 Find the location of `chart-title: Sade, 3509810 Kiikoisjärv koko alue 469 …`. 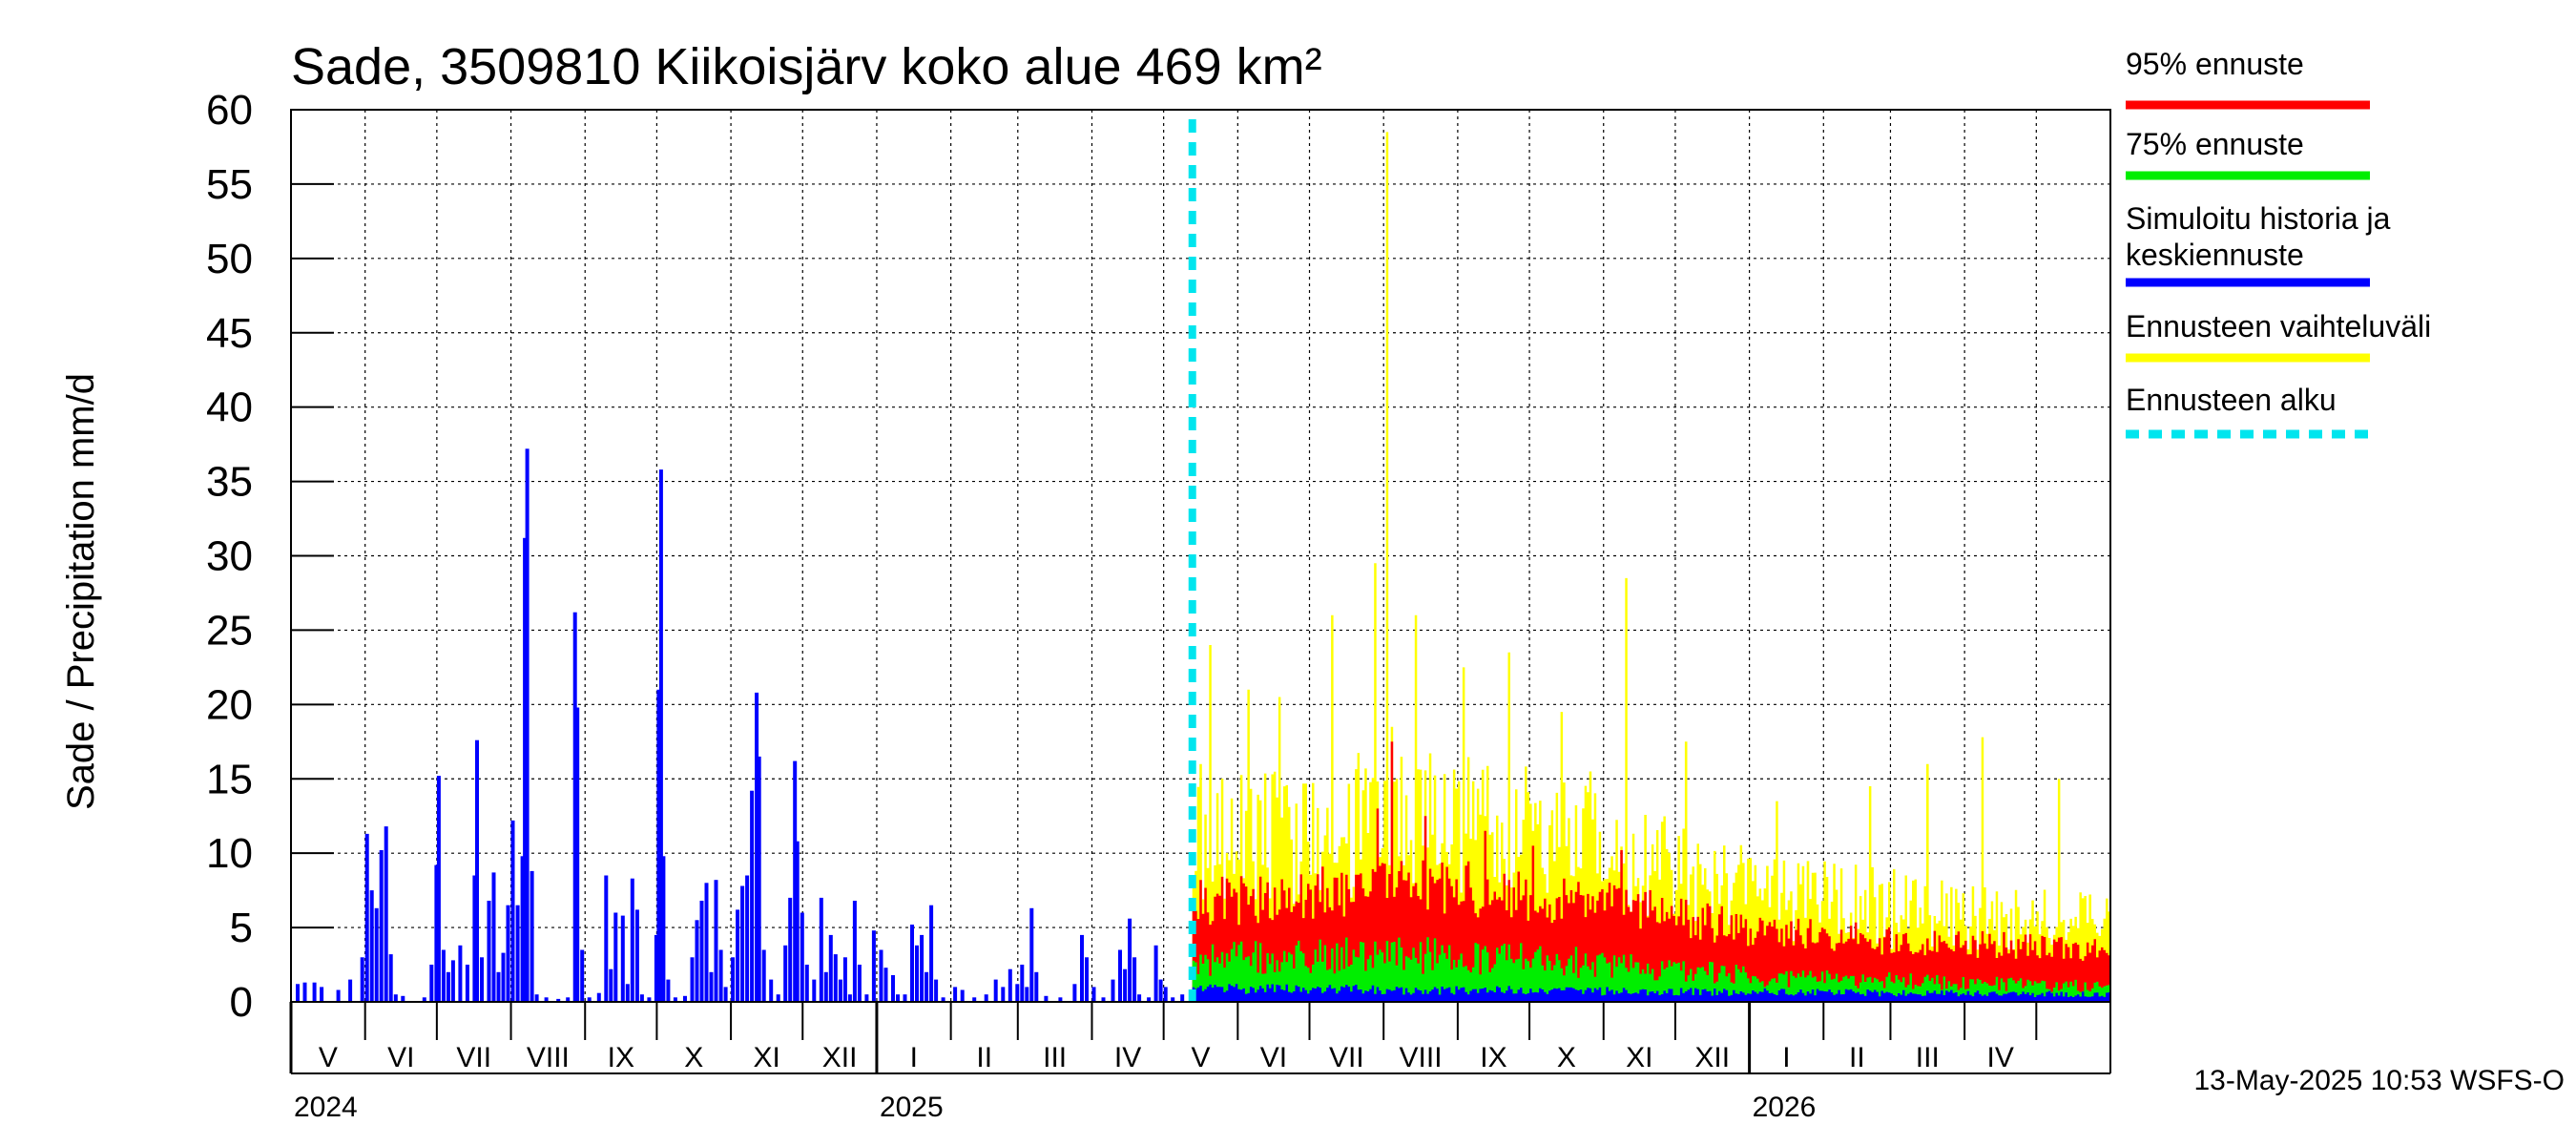

chart-title: Sade, 3509810 Kiikoisjärv koko alue 469 … is located at coordinates (806, 66).